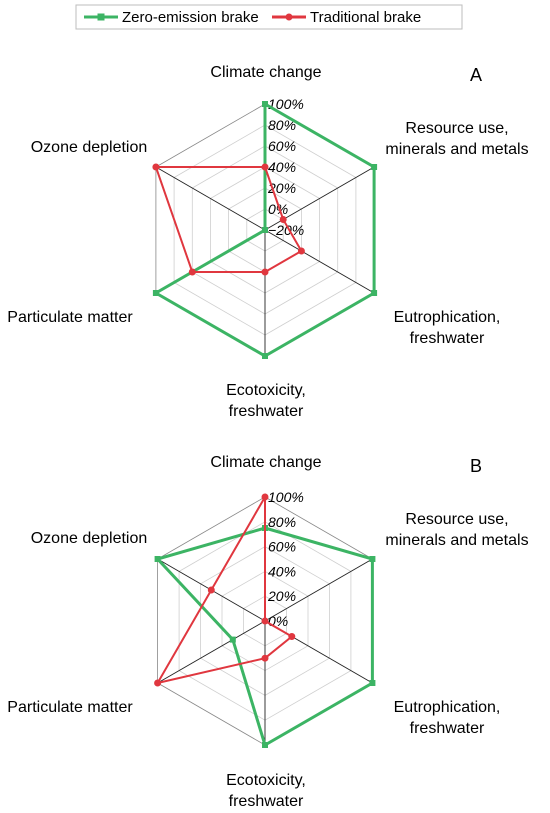 The width and height of the screenshot is (550, 813). Describe the element at coordinates (286, 104) in the screenshot. I see `tick-label-6: 100%` at that location.